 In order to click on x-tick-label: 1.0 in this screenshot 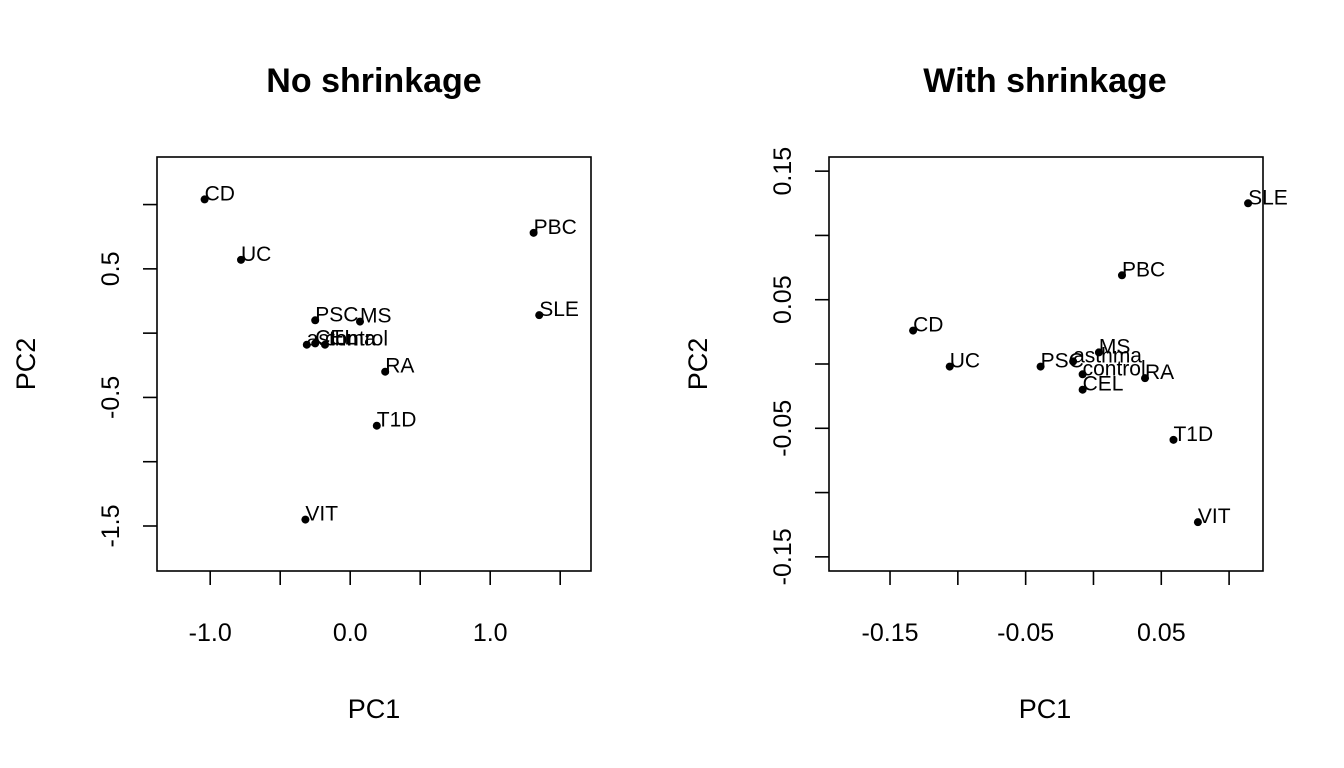, I will do `click(490, 633)`.